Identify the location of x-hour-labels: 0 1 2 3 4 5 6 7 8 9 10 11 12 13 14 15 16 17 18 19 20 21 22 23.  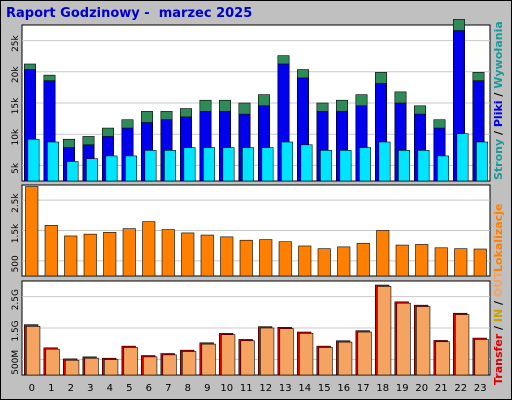
(258, 388).